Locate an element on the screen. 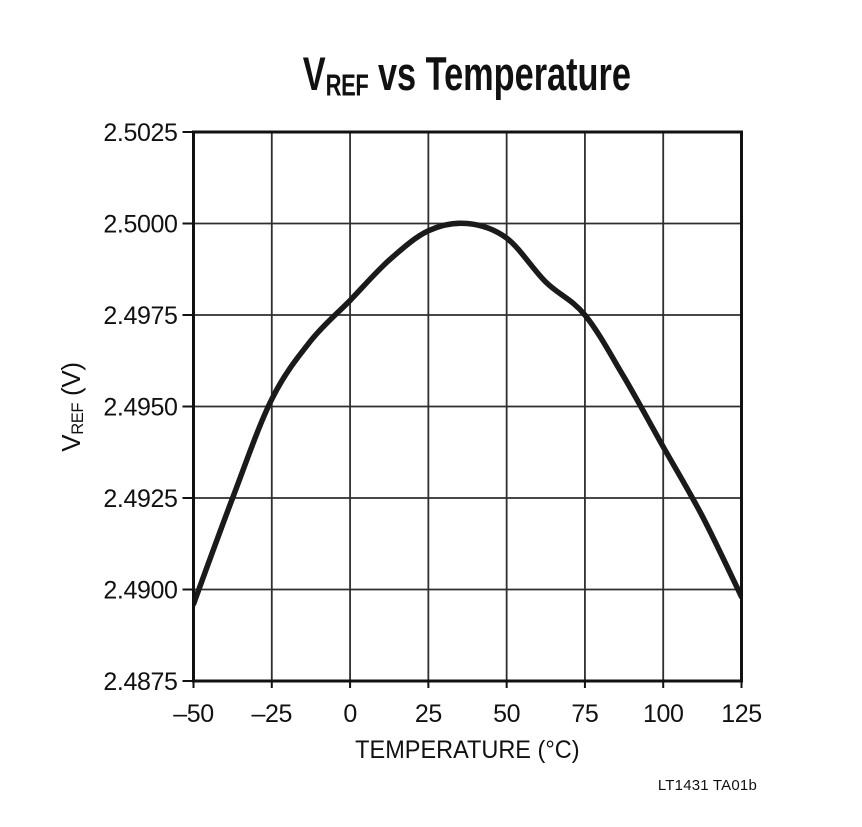 Image resolution: width=862 pixels, height=827 pixels. y-tick-label: 2.4975 is located at coordinates (140, 316).